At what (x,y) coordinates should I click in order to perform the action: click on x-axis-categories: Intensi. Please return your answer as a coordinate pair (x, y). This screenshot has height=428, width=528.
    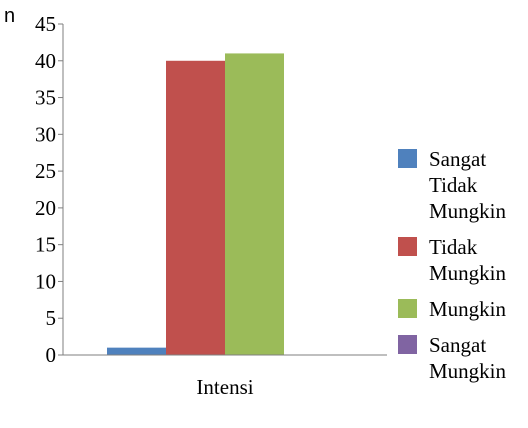
    Looking at the image, I should click on (224, 387).